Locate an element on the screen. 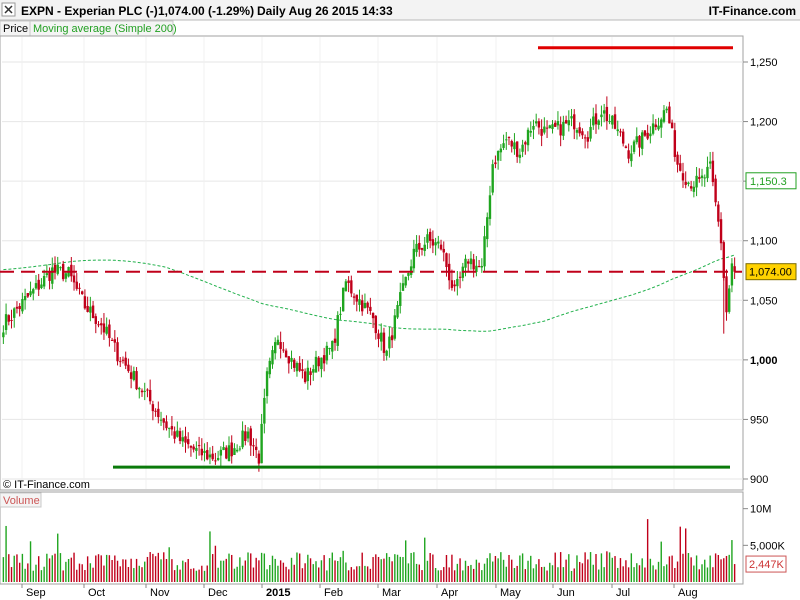 This screenshot has height=600, width=800. volume-panel is located at coordinates (372, 538).